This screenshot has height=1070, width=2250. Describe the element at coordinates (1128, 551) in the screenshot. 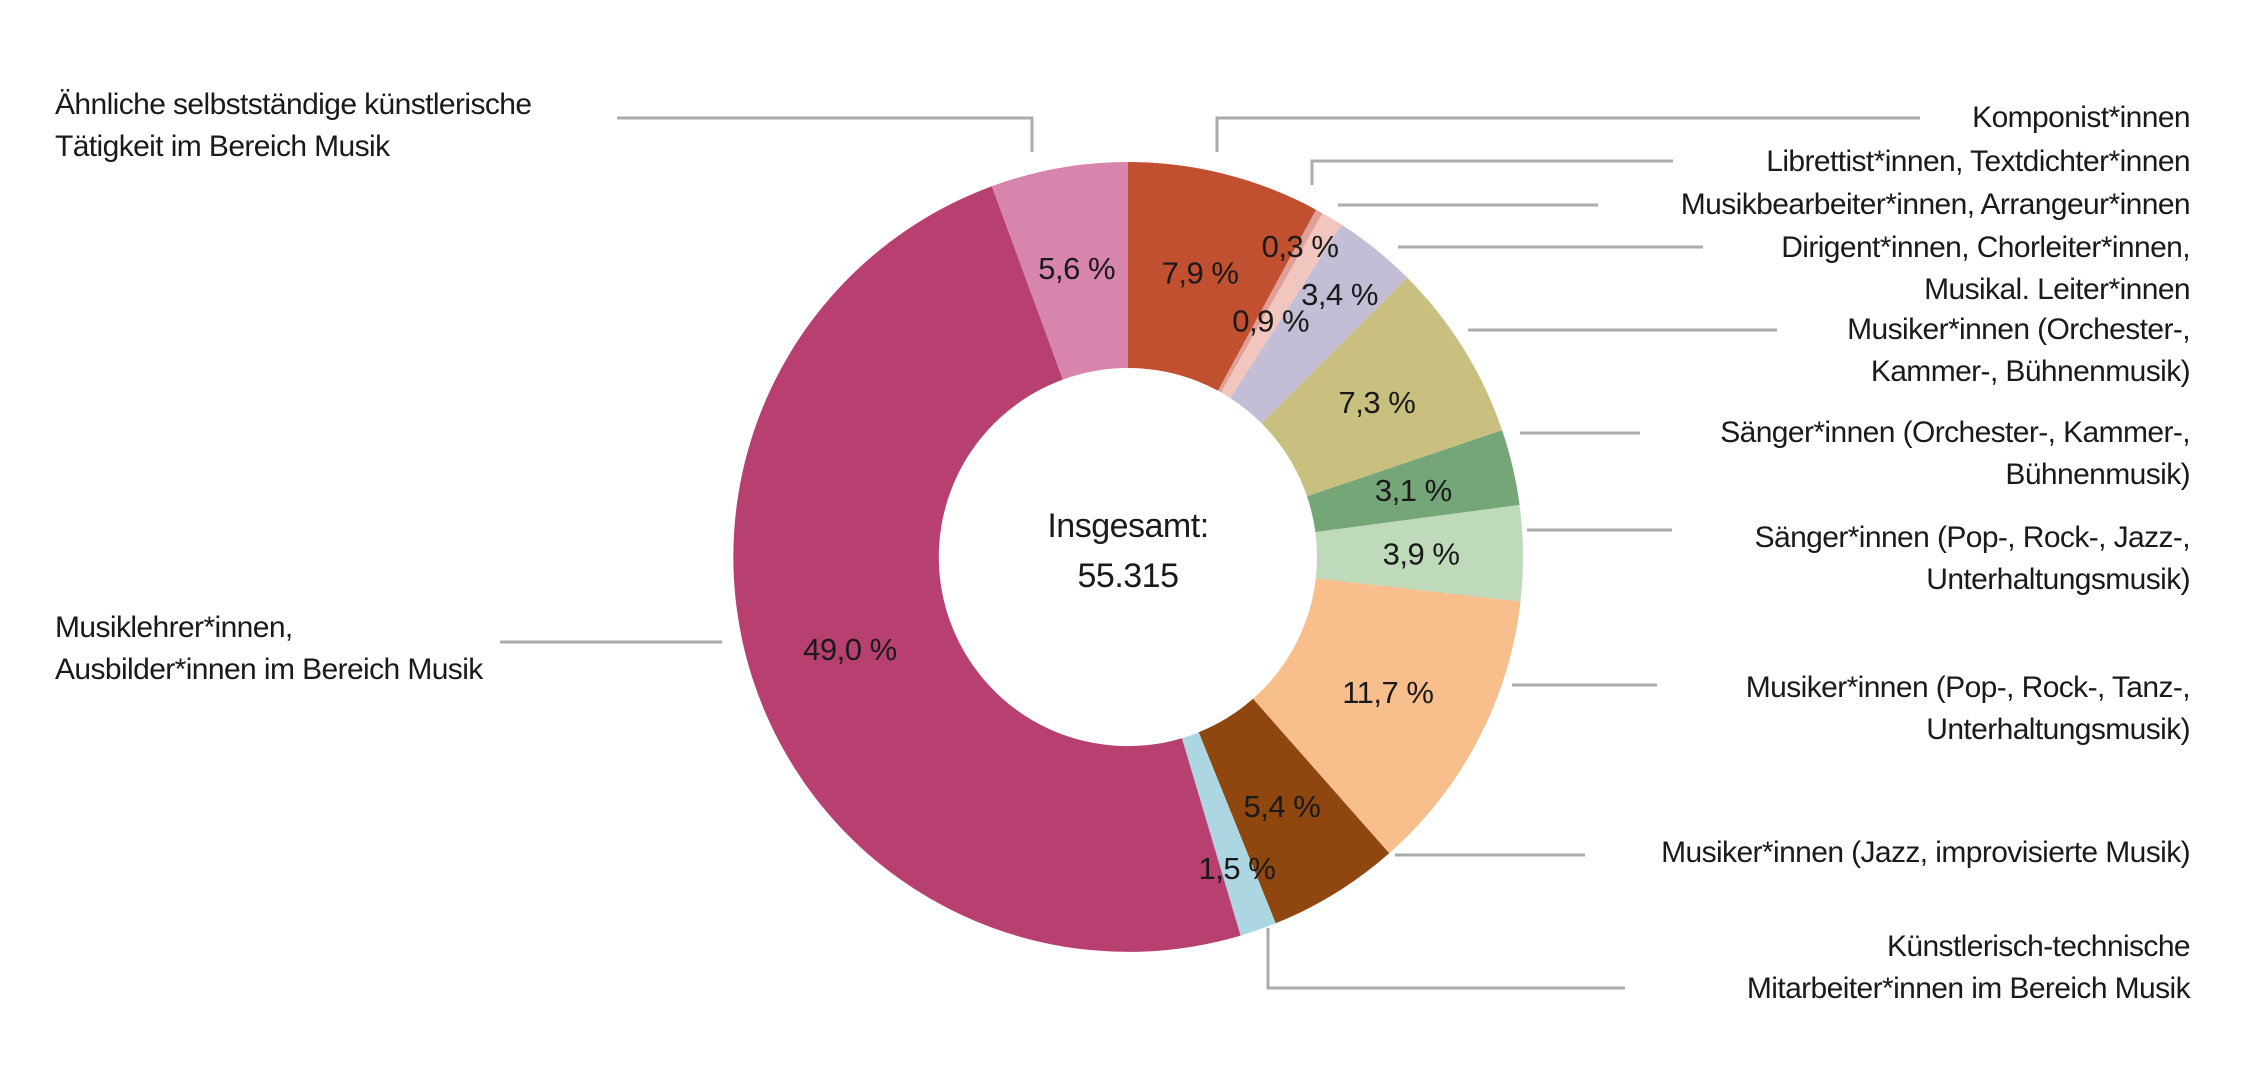

I see `center-total: Insgesamt: 55.315` at that location.